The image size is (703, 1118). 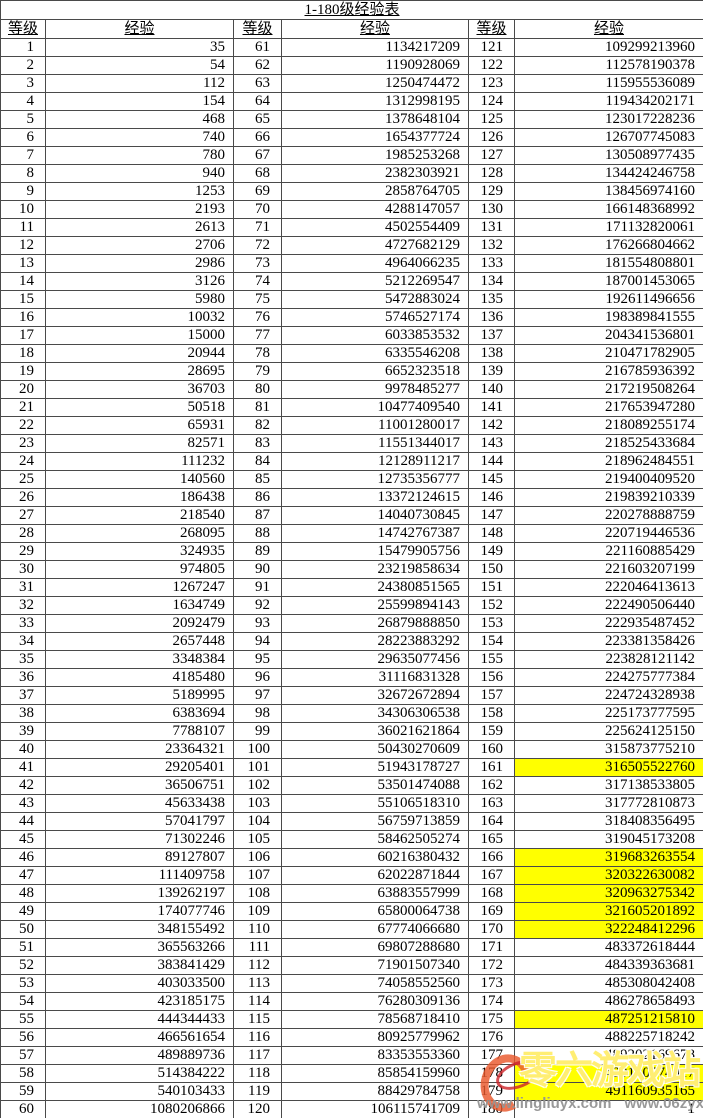 I want to click on table-row: 29 324935 89 15479905756 149 221160885429, so click(x=351, y=551).